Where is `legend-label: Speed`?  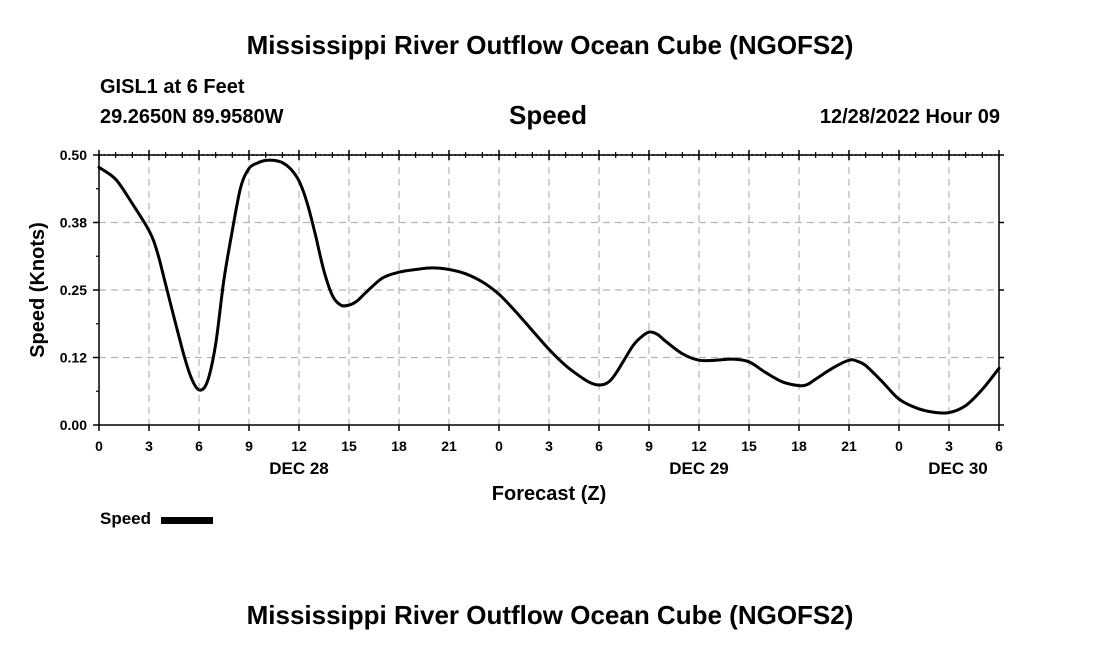 legend-label: Speed is located at coordinates (126, 518).